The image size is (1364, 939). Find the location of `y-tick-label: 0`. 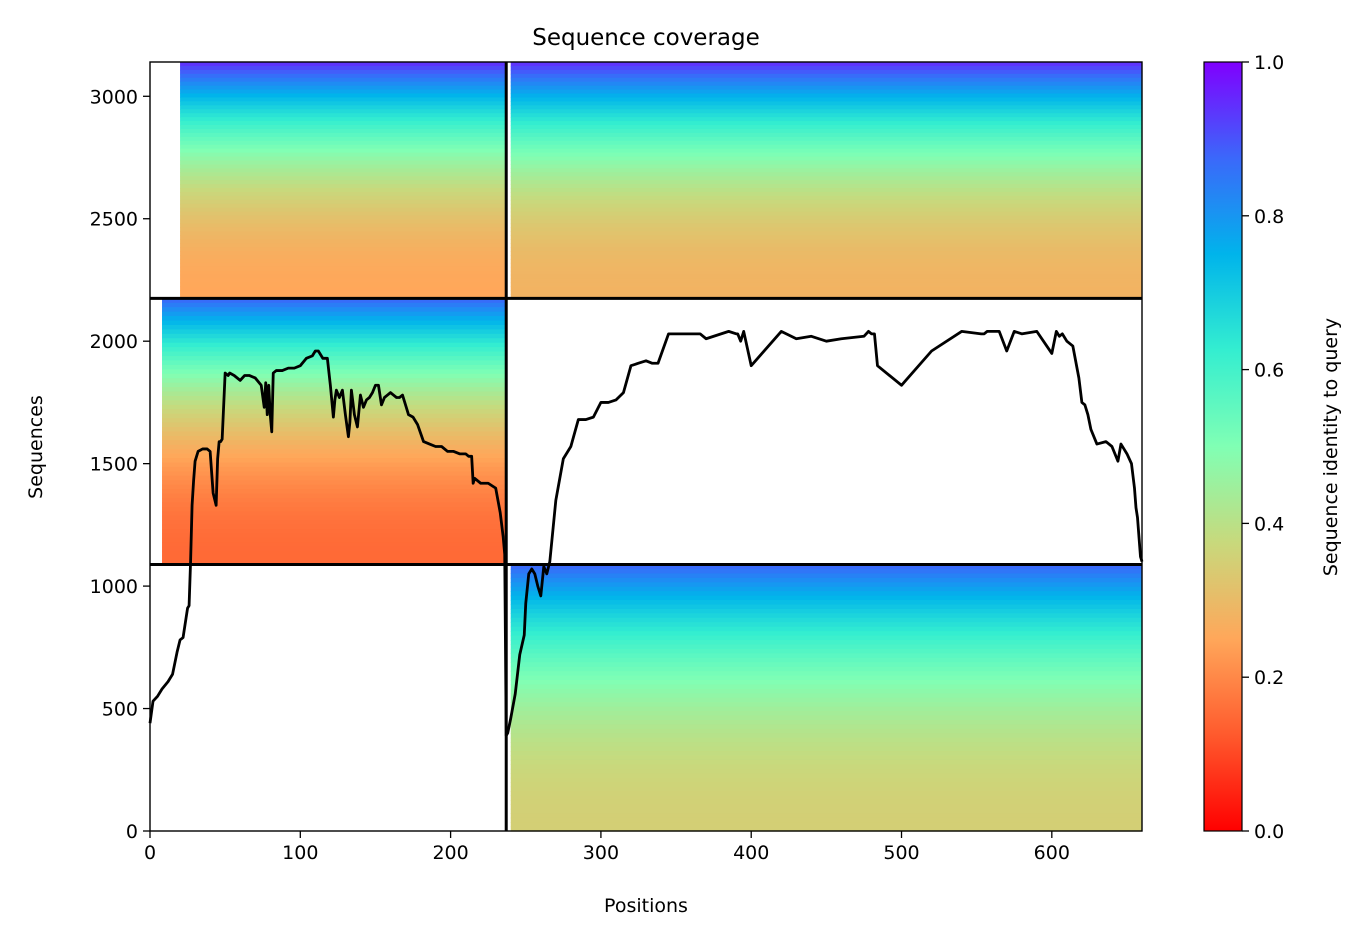

y-tick-label: 0 is located at coordinates (132, 832).